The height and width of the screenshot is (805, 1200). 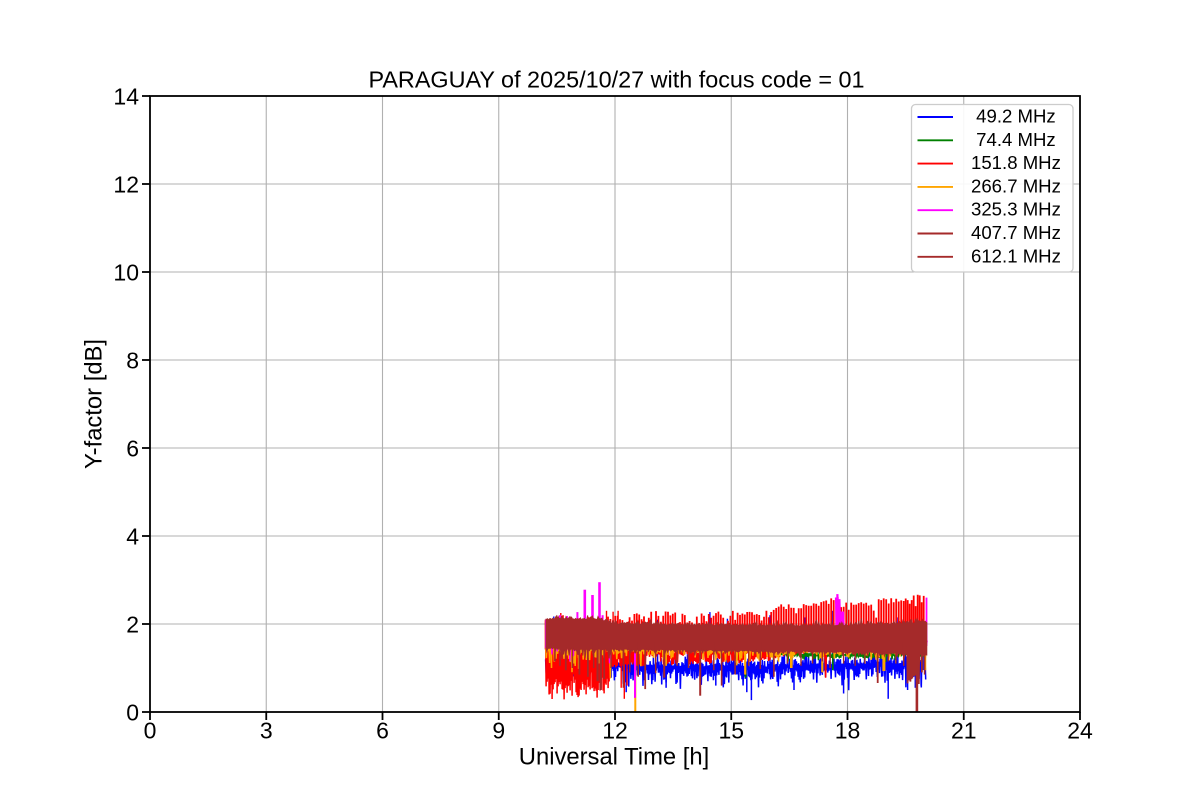 What do you see at coordinates (1016, 255) in the screenshot?
I see `svg-text: 612.1 MHz` at bounding box center [1016, 255].